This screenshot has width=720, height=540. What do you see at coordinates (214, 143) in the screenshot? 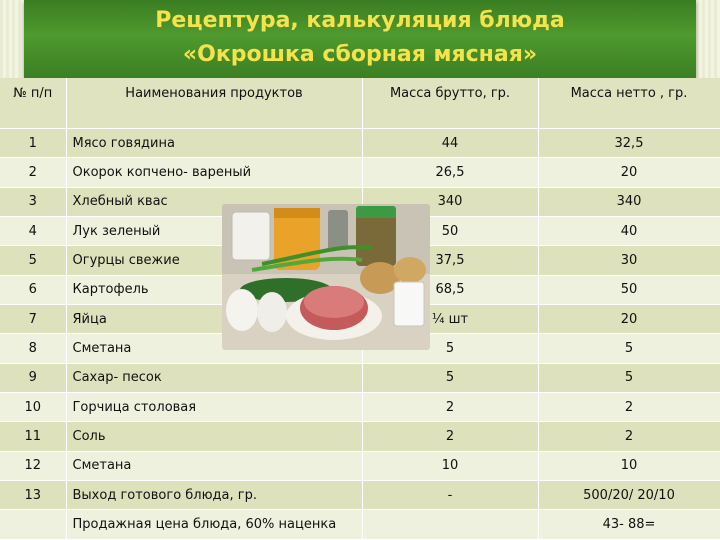
I see `row-name: Мясо говядина` at bounding box center [214, 143].